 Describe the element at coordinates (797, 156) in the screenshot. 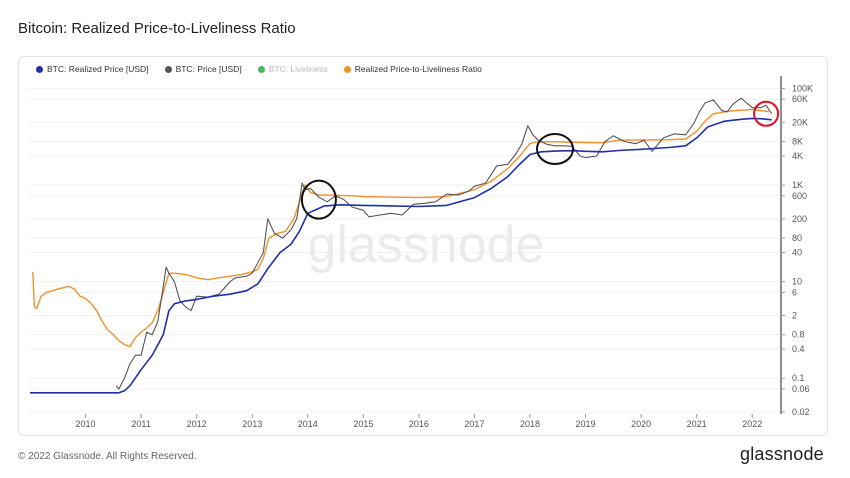

I see `y-tick-label: 4K` at that location.